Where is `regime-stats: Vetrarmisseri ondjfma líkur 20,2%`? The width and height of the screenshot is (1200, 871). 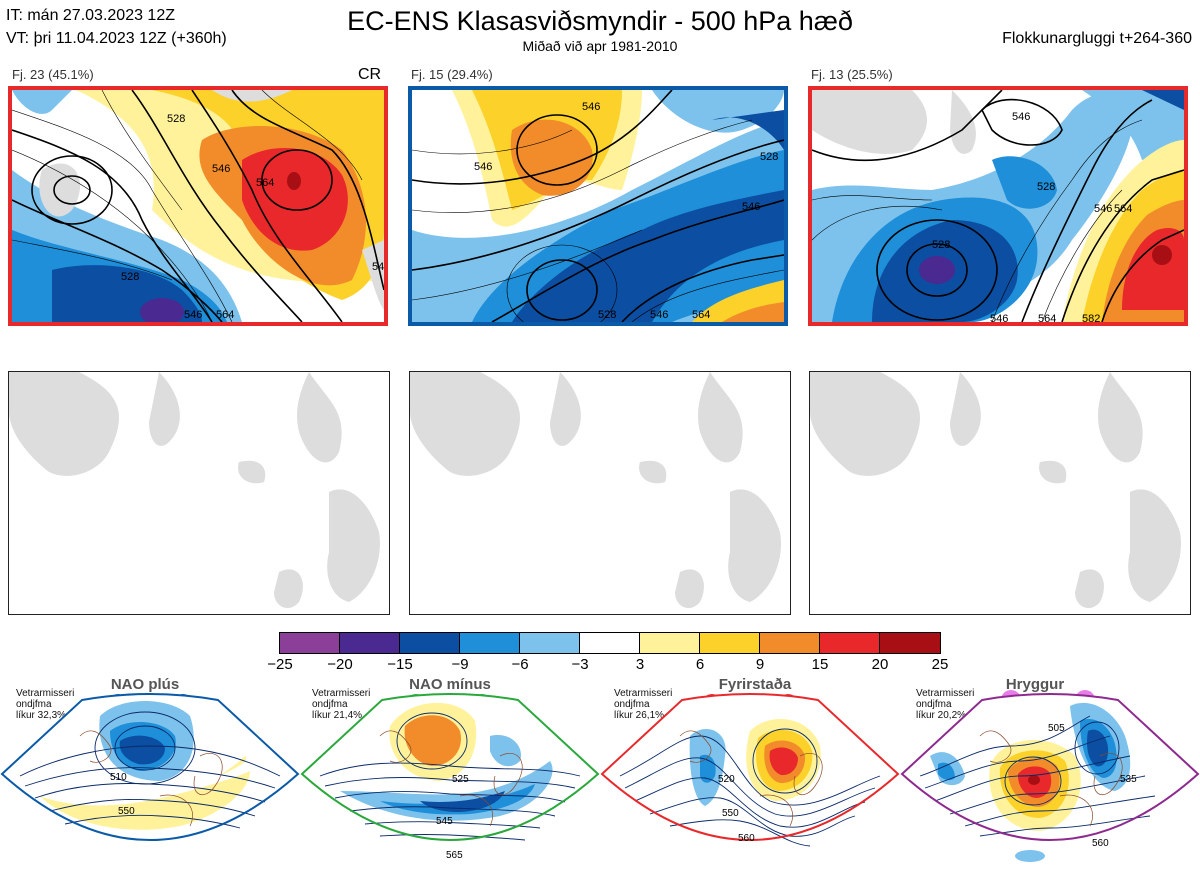
regime-stats: Vetrarmisseri ondjfma líkur 20,2% is located at coordinates (945, 704).